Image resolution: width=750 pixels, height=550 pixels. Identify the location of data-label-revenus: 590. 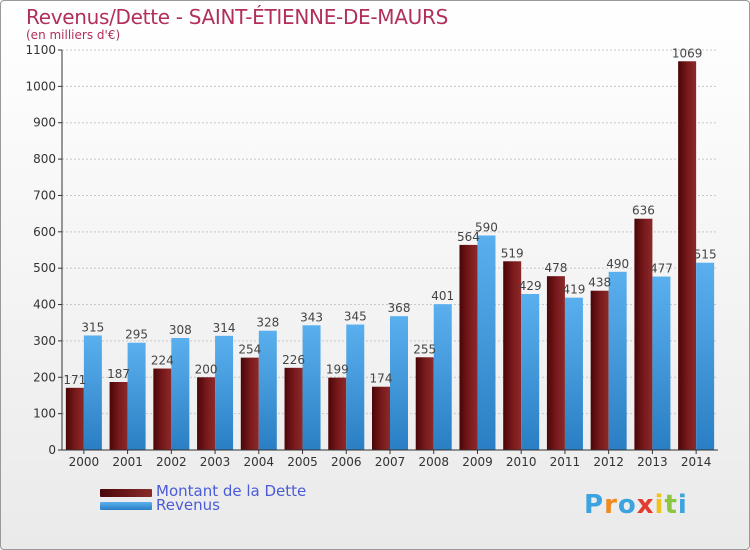
(486, 227).